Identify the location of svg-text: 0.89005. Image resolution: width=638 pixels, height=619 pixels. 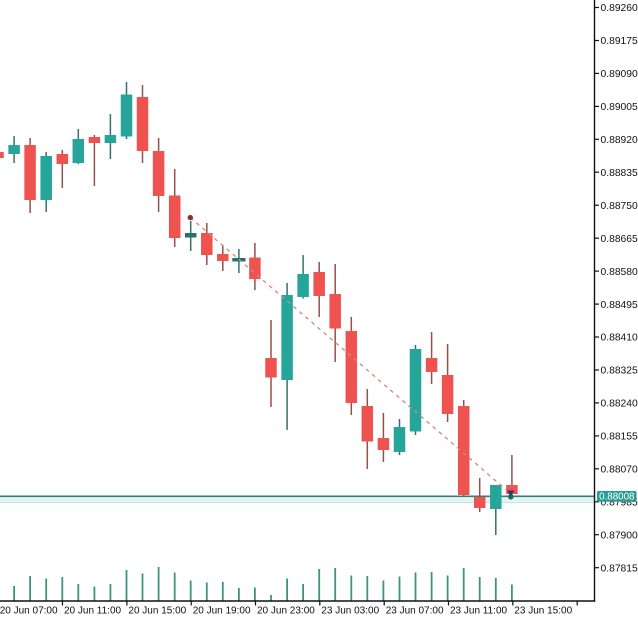
(619, 107).